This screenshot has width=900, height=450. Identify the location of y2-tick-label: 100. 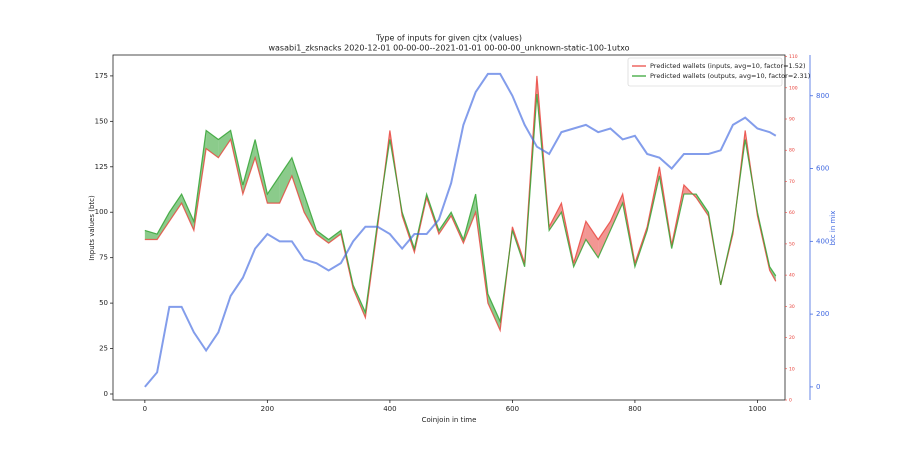
(793, 88).